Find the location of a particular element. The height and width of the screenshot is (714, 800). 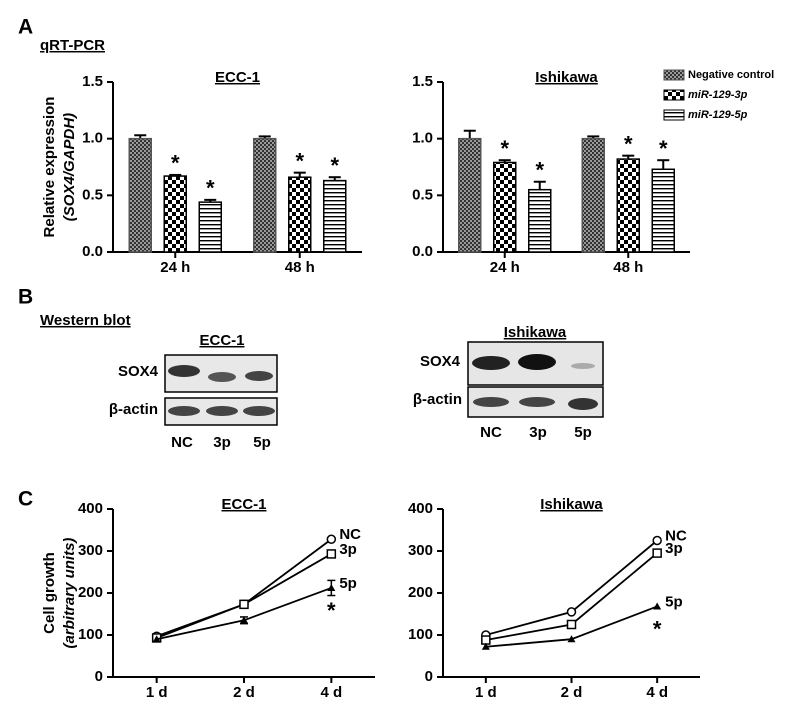

y-tick-label: 100 is located at coordinates (420, 634).